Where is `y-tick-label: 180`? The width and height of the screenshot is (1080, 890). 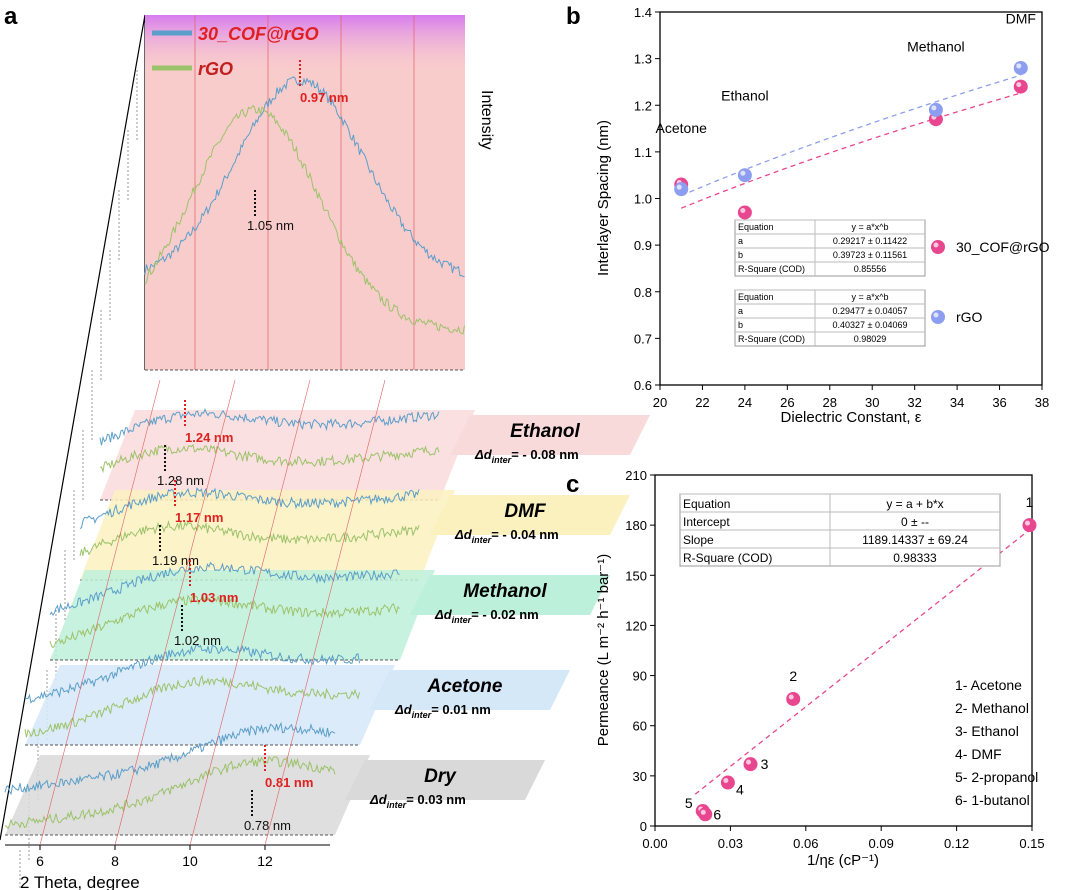 y-tick-label: 180 is located at coordinates (636, 525).